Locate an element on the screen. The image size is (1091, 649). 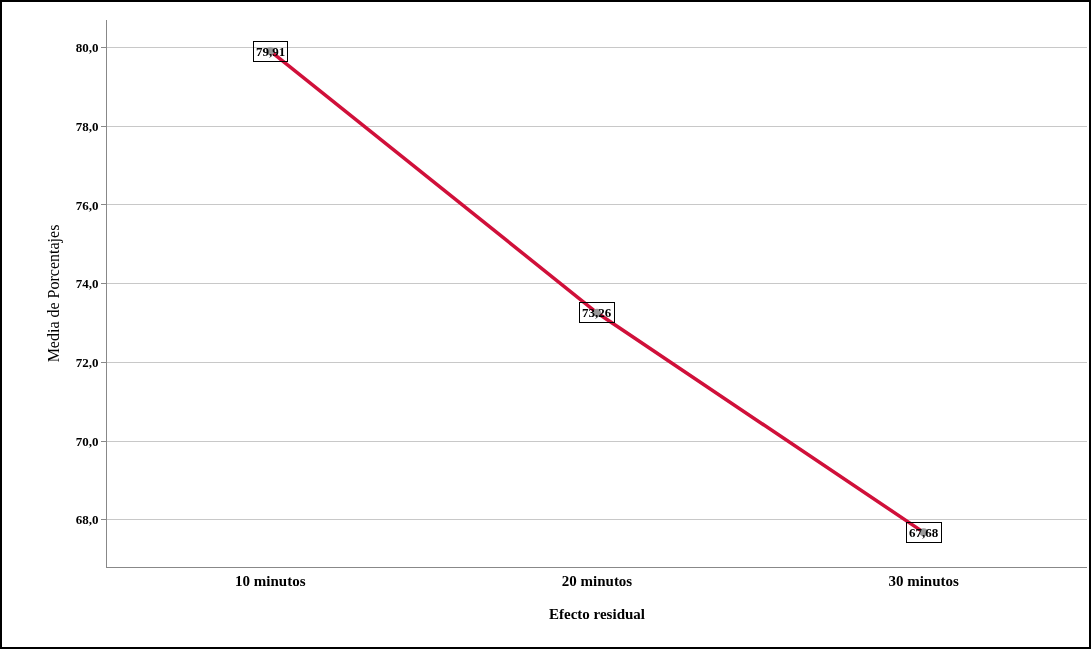
y-axis-title: Media de Porcentajes is located at coordinates (53, 293).